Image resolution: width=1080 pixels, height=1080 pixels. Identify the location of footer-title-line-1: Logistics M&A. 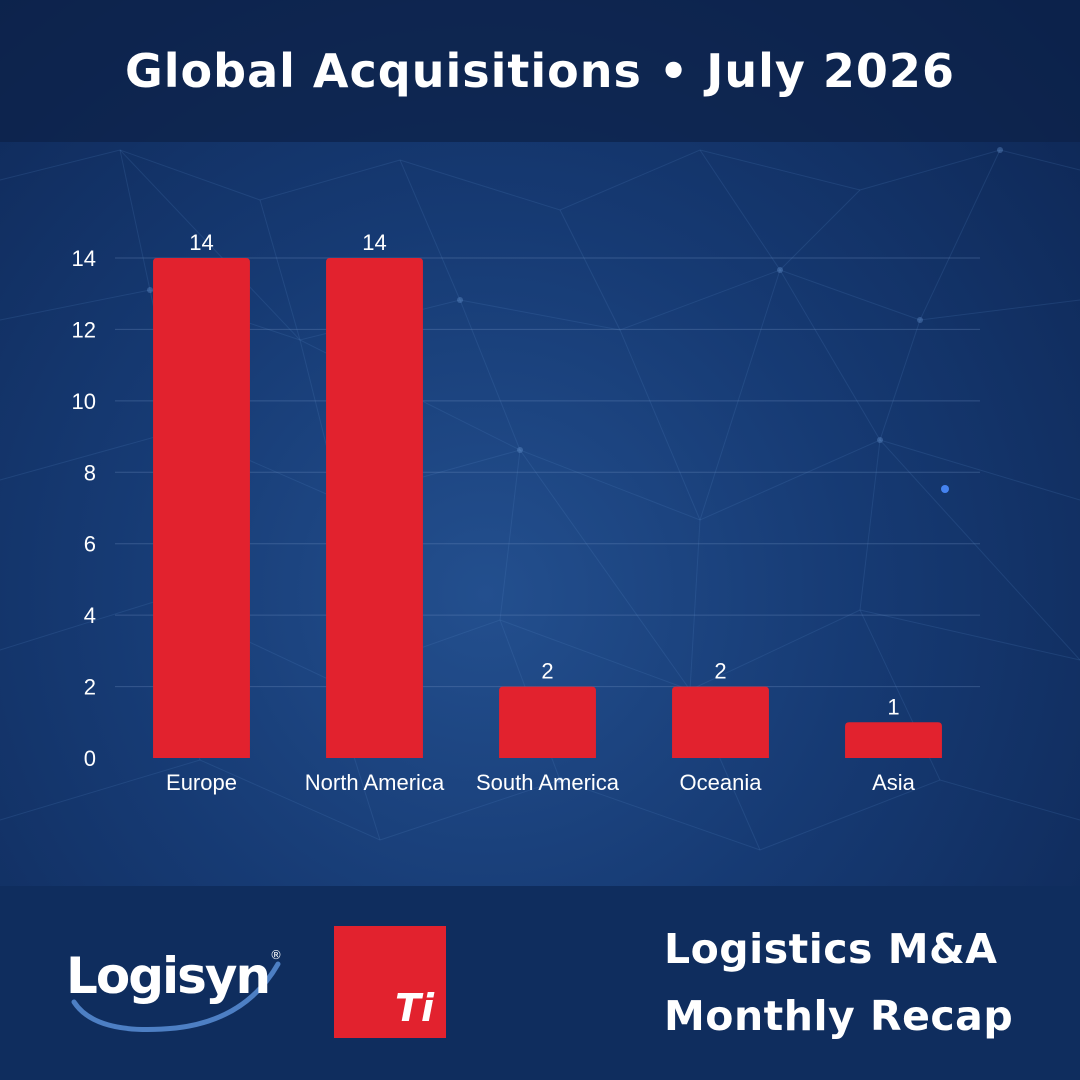
(831, 949).